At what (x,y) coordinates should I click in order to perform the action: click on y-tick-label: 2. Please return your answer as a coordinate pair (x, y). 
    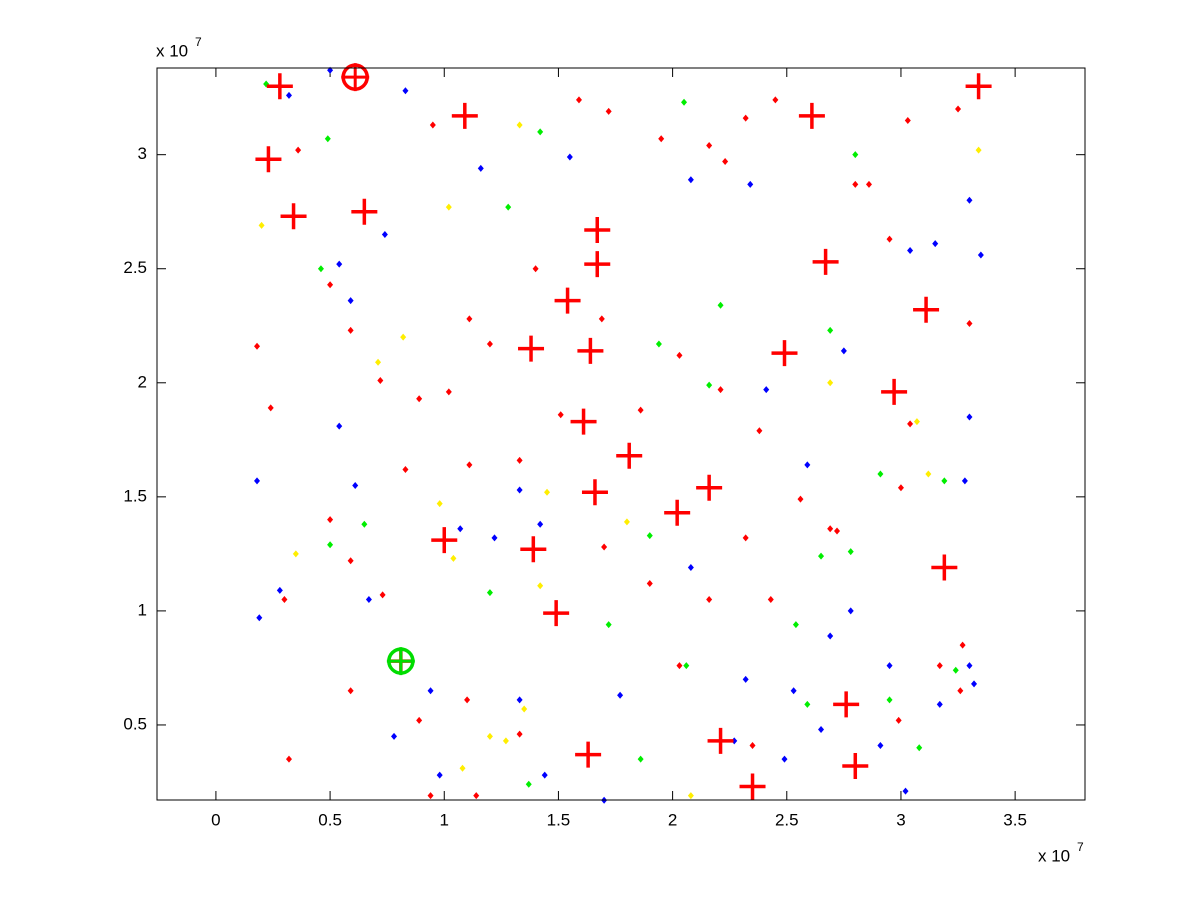
    Looking at the image, I should click on (142, 381).